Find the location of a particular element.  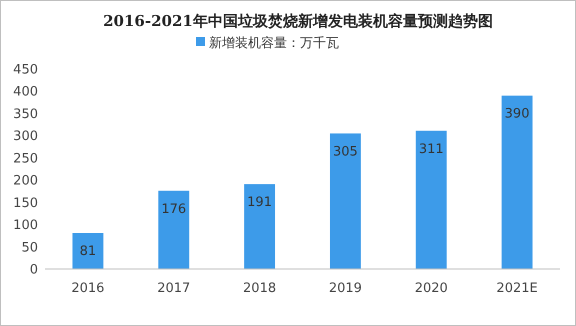

x-tick-label: 2019 is located at coordinates (345, 288).